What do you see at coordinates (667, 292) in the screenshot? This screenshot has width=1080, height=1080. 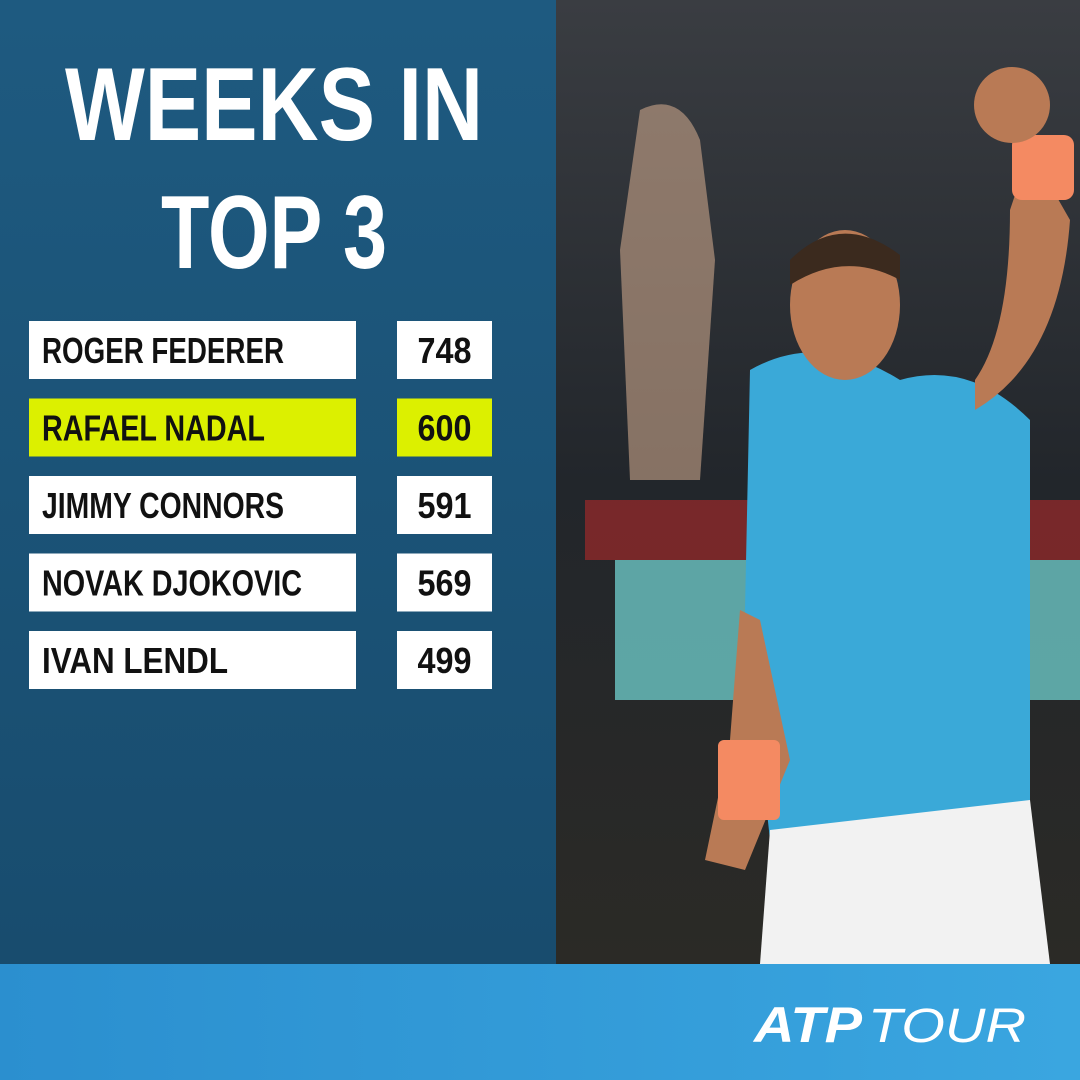 I see `photo-spectator` at bounding box center [667, 292].